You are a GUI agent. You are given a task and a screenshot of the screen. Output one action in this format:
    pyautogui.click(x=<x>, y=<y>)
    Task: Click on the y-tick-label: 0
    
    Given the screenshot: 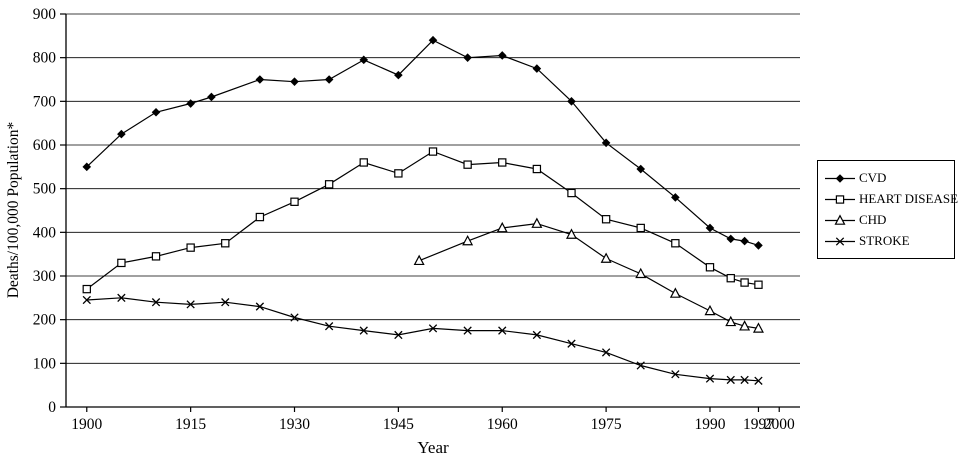 What is the action you would take?
    pyautogui.click(x=52, y=407)
    